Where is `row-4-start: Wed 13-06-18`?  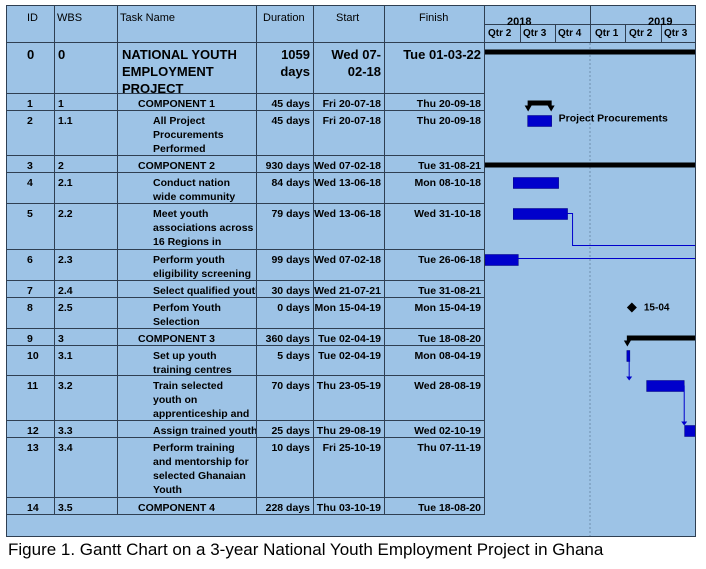 row-4-start: Wed 13-06-18 is located at coordinates (347, 183).